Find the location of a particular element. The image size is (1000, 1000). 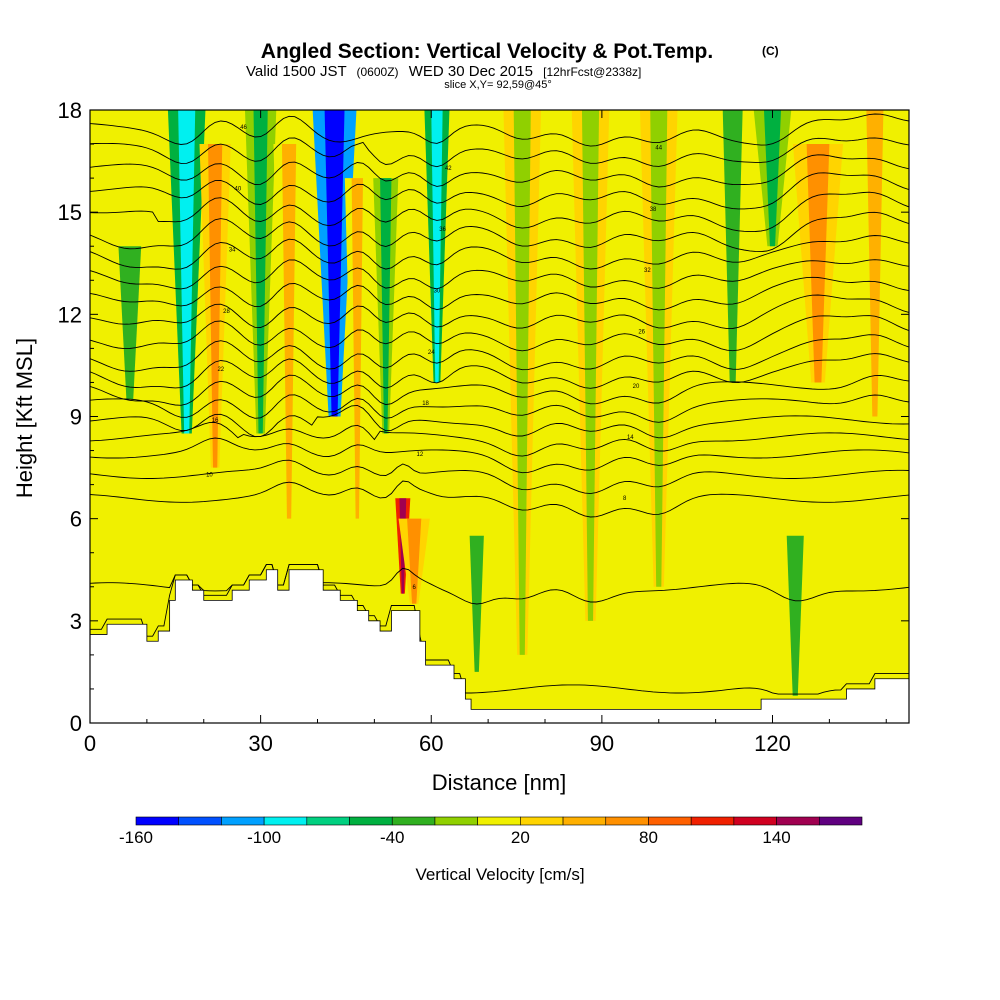

colorbar-tick-label: -100 is located at coordinates (264, 837).